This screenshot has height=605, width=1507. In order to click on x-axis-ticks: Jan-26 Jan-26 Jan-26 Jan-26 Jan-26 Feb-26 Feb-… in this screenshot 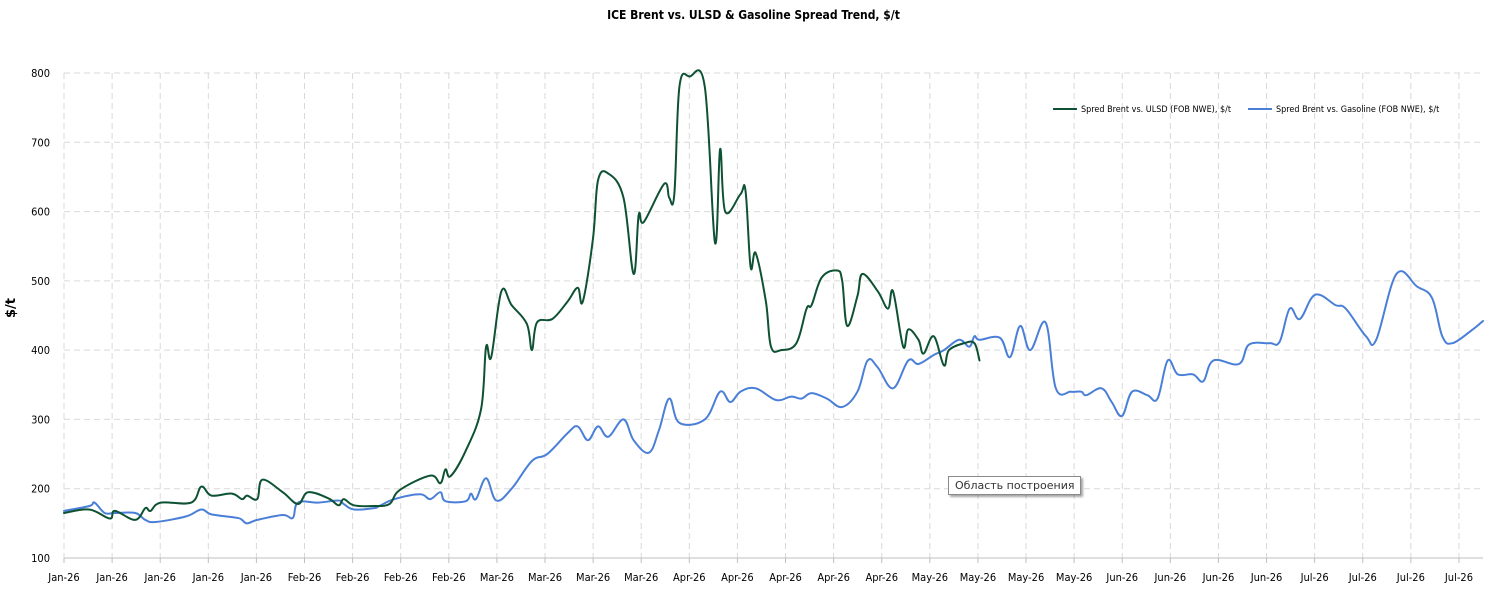, I will do `click(765, 570)`.